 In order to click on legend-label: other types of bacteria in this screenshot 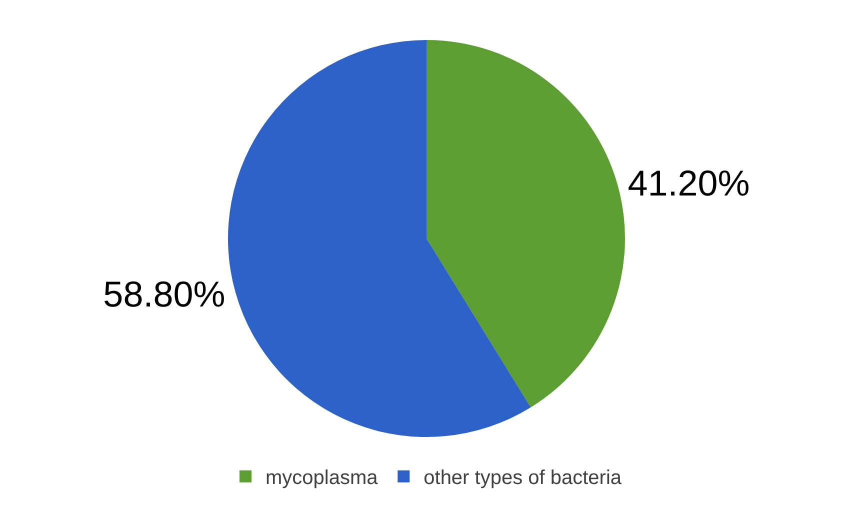, I will do `click(523, 478)`.